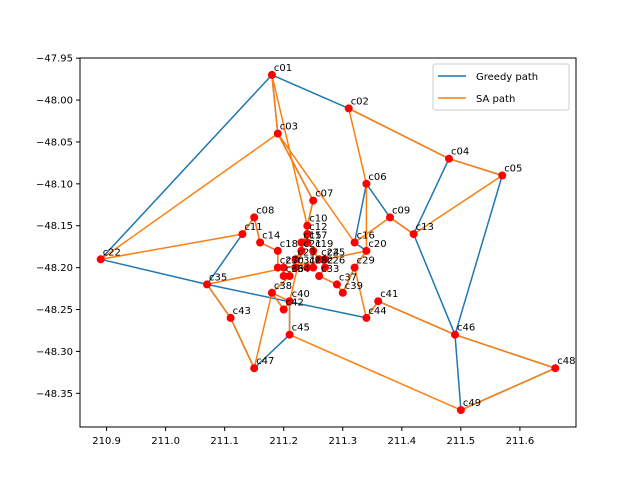 The width and height of the screenshot is (640, 480). What do you see at coordinates (112, 252) in the screenshot?
I see `city-label-c22: c22` at bounding box center [112, 252].